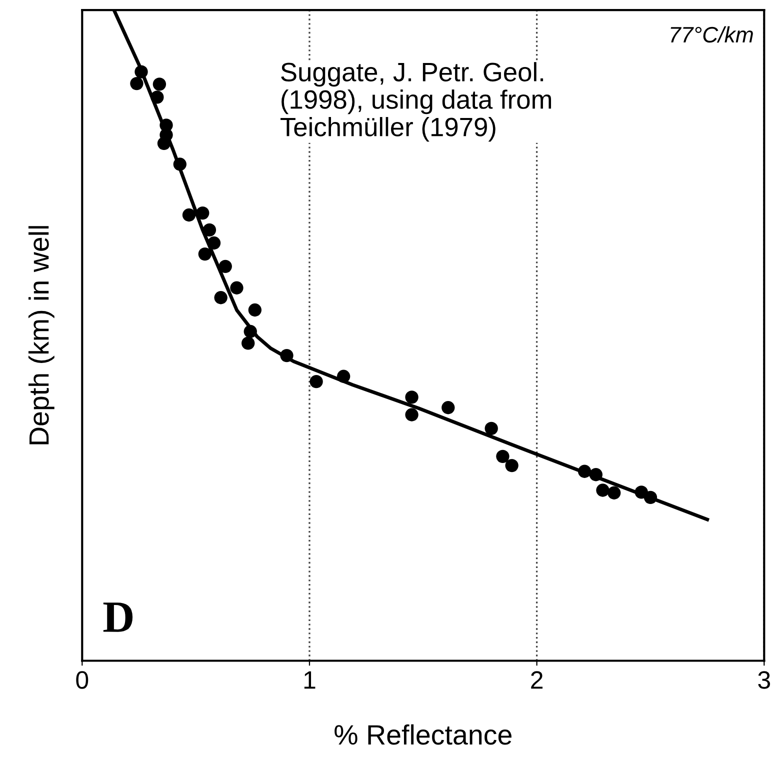  Describe the element at coordinates (764, 680) in the screenshot. I see `x-tick-label: 3` at that location.